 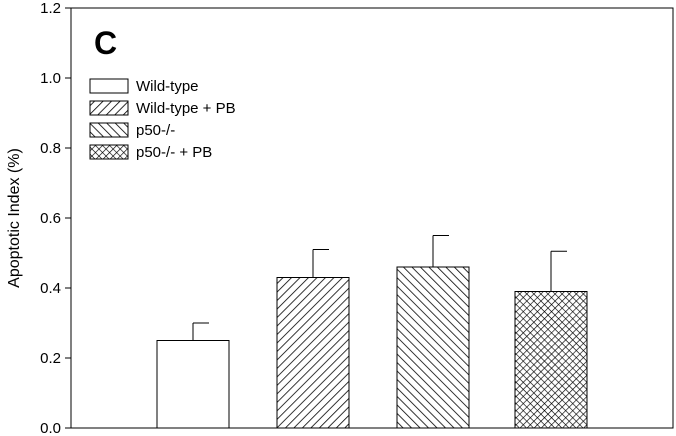 I want to click on y-axis: 0.0 0.2 0.4 0.6 0.8 1.0 1.2, so click(x=55, y=218).